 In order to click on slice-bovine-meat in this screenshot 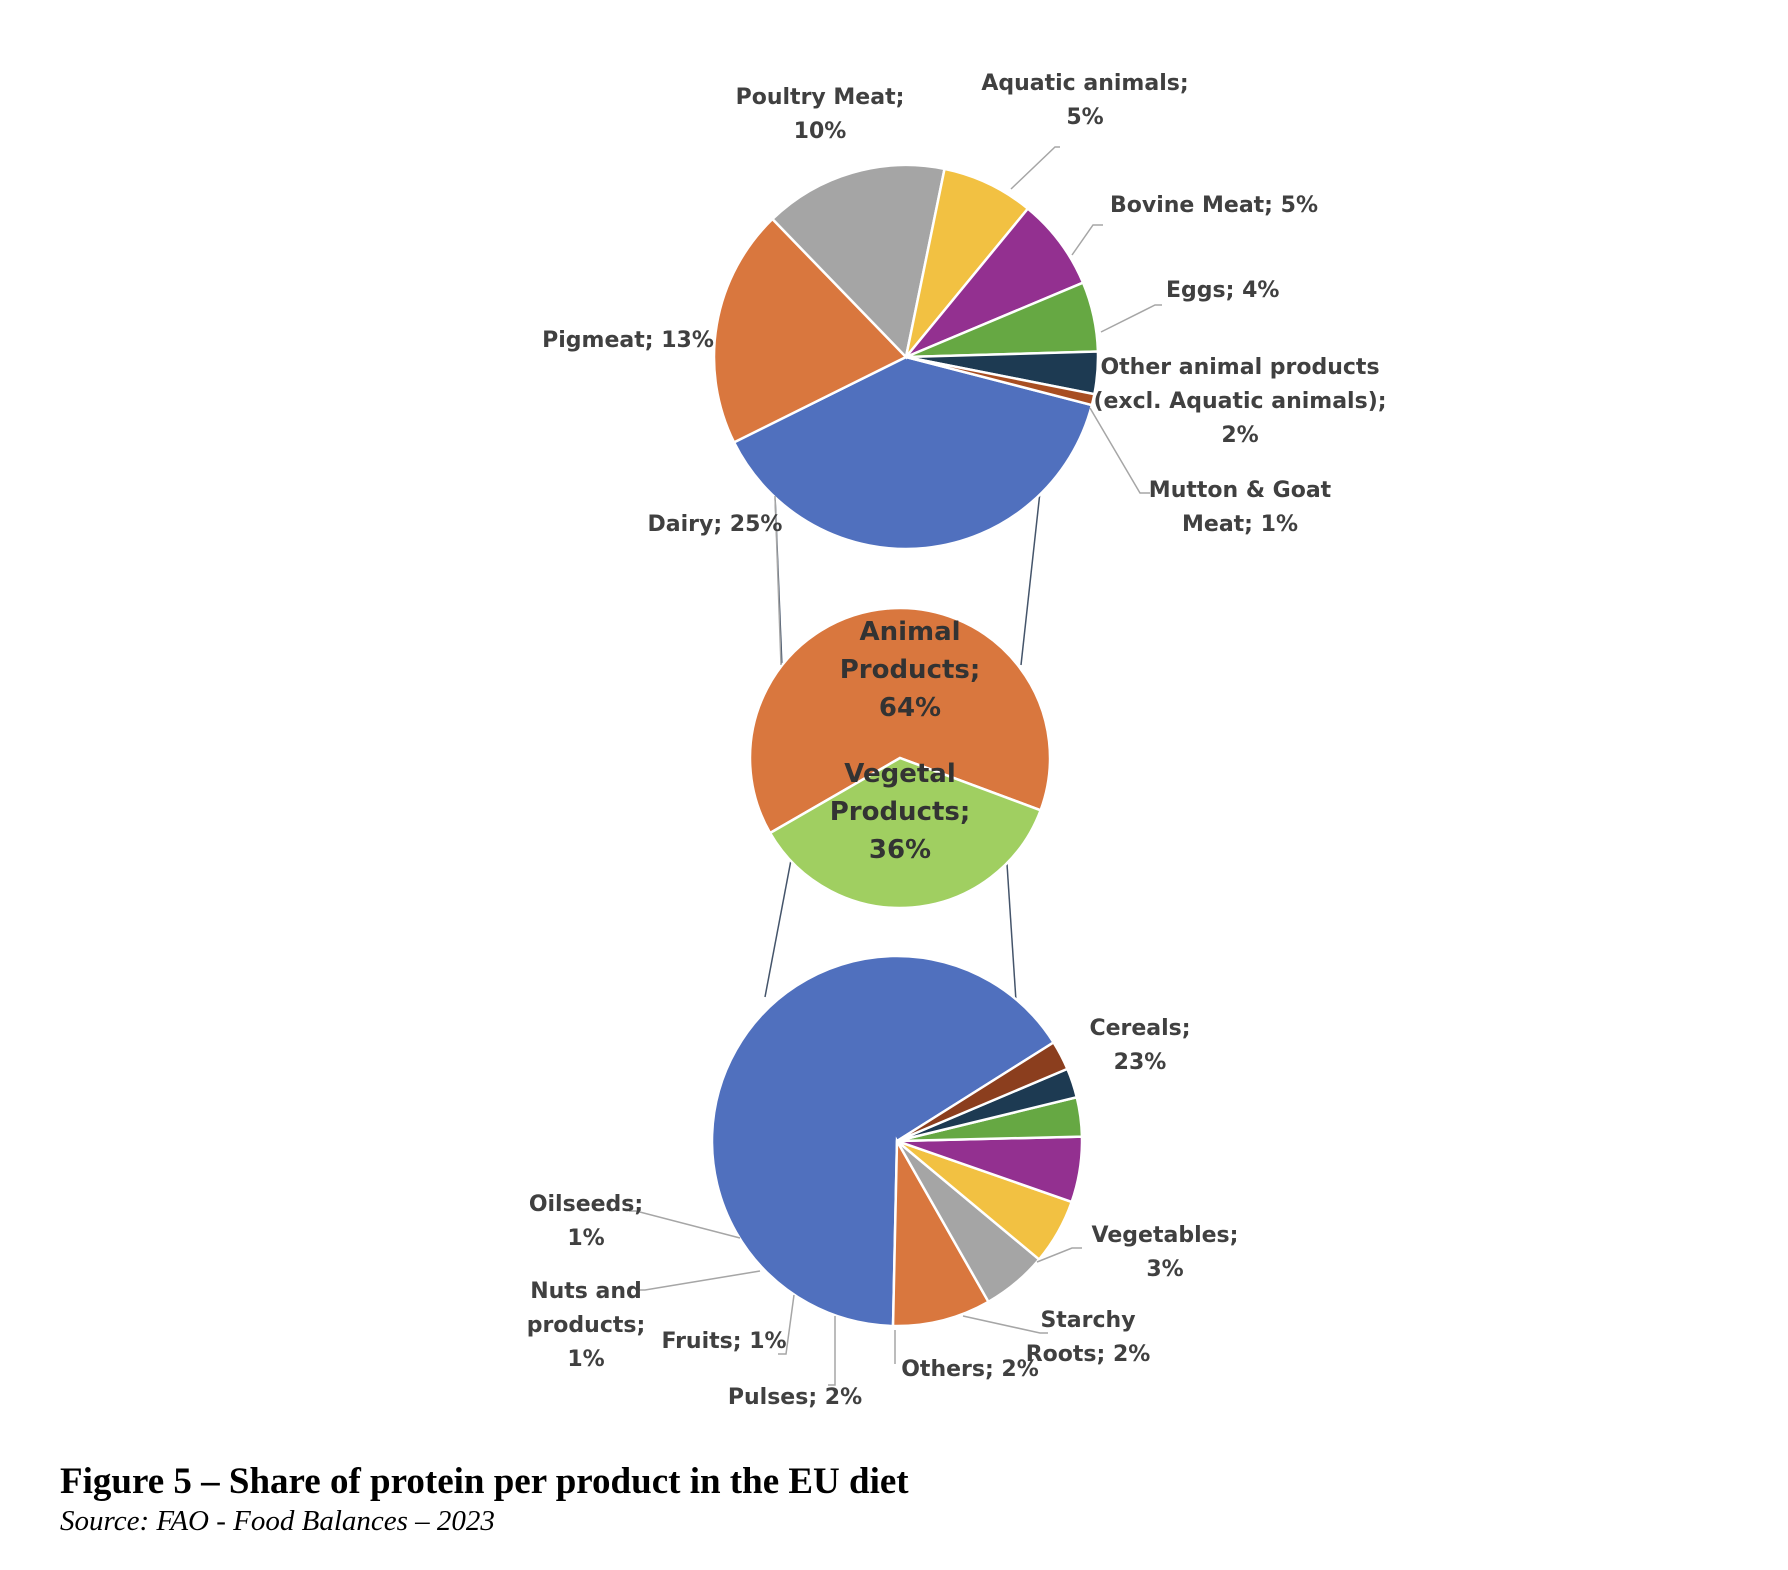, I will do `click(995, 282)`.